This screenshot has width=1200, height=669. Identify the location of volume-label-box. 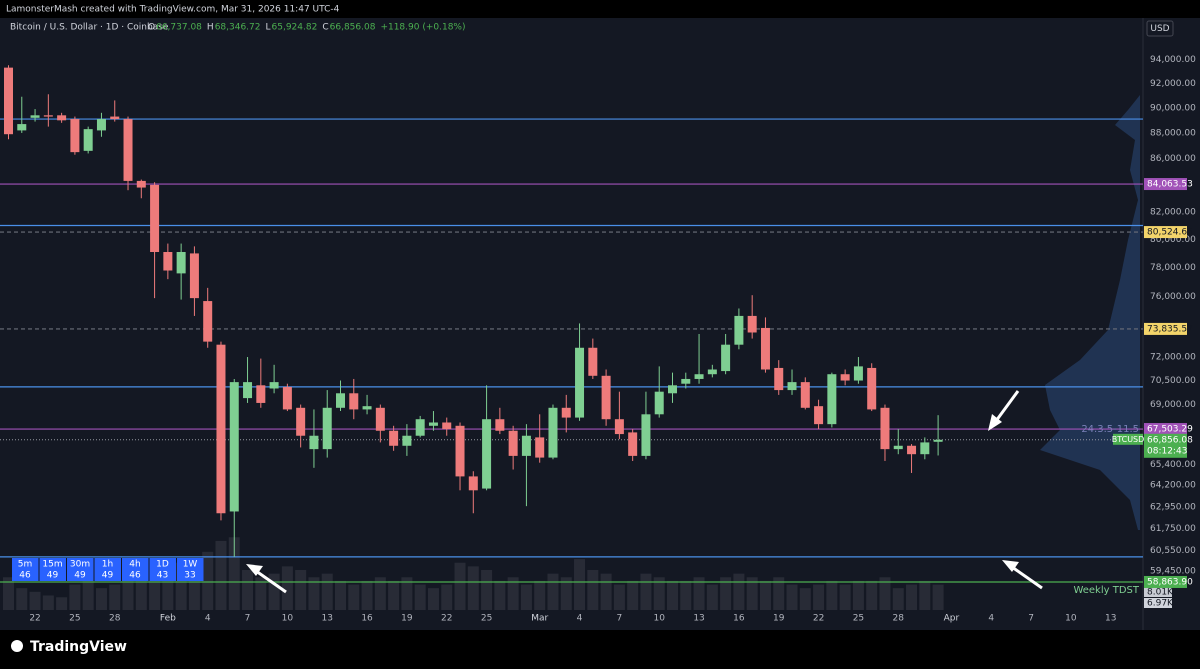
(1158, 592).